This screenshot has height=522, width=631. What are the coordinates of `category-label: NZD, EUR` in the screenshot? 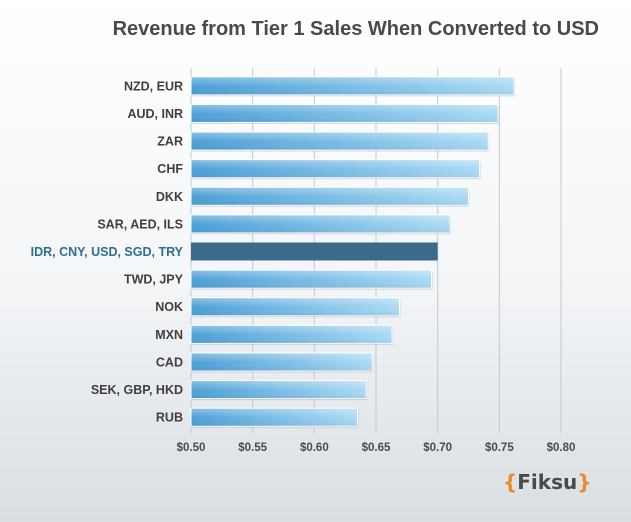 It's located at (153, 86).